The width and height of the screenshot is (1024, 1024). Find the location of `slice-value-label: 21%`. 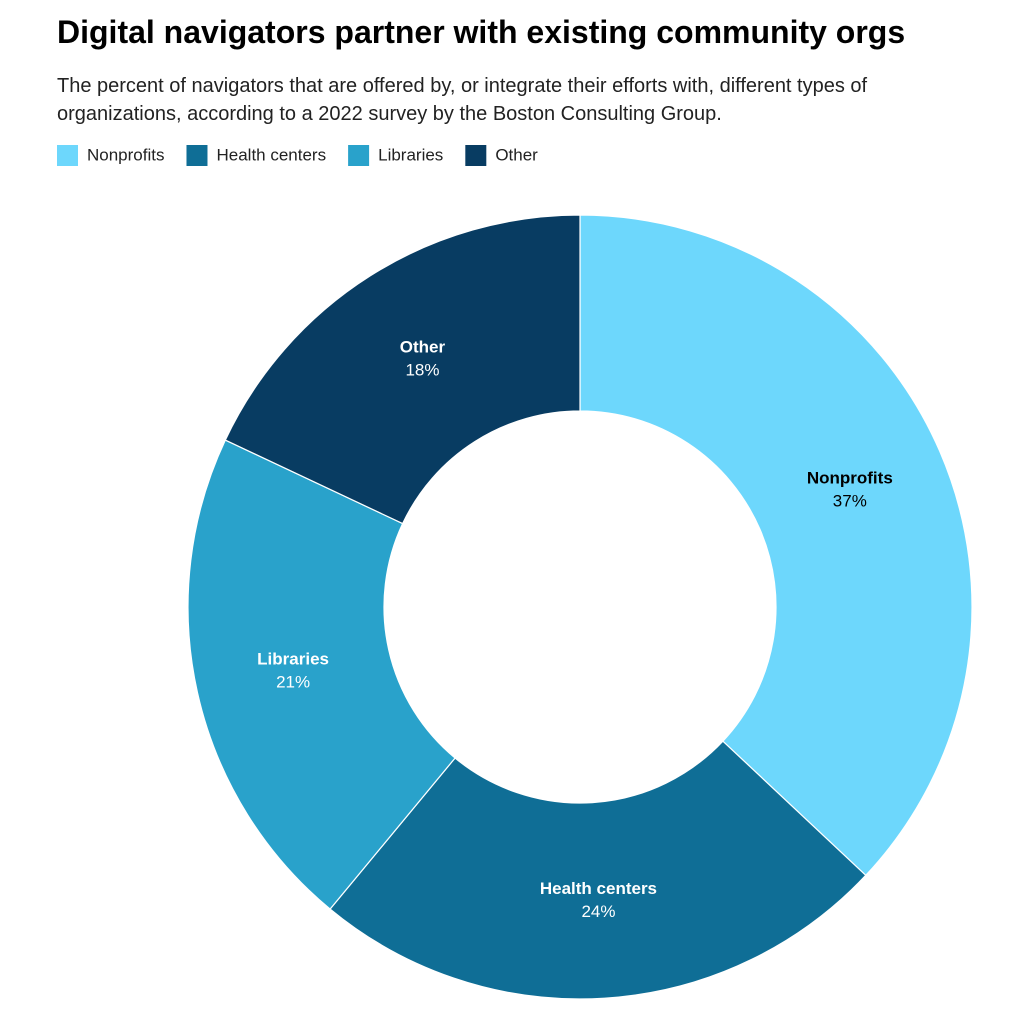

slice-value-label: 21% is located at coordinates (293, 682).